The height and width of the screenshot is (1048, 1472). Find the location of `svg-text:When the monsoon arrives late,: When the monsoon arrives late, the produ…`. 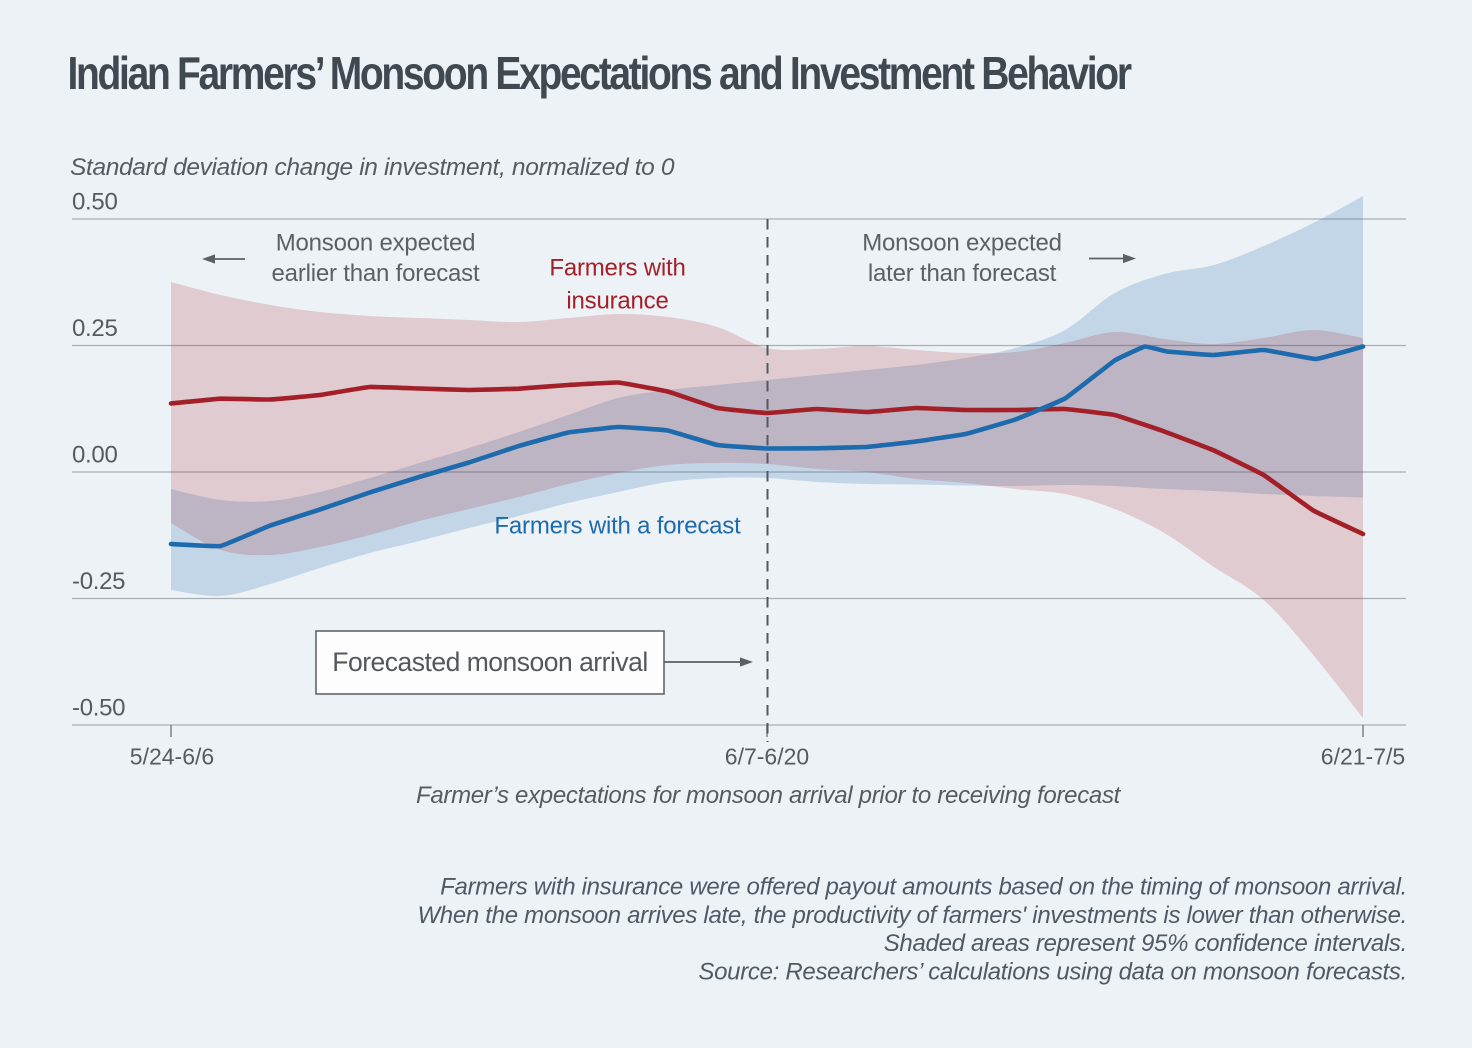

svg-text:When the monsoon arrives late,: When the monsoon arrives late, the produ… is located at coordinates (912, 915).